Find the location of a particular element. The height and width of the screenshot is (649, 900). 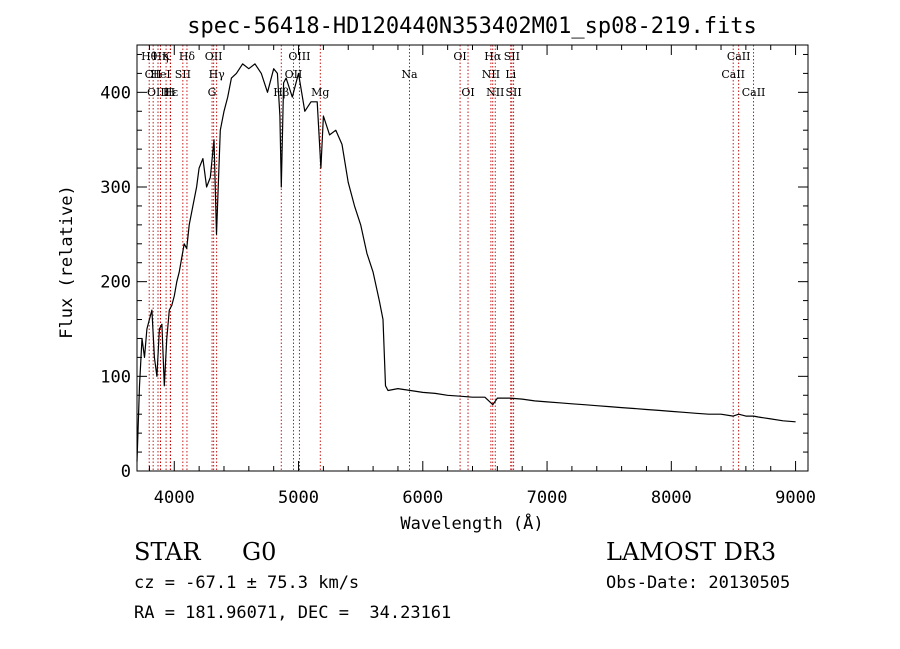

object-class: STAR is located at coordinates (167, 552).